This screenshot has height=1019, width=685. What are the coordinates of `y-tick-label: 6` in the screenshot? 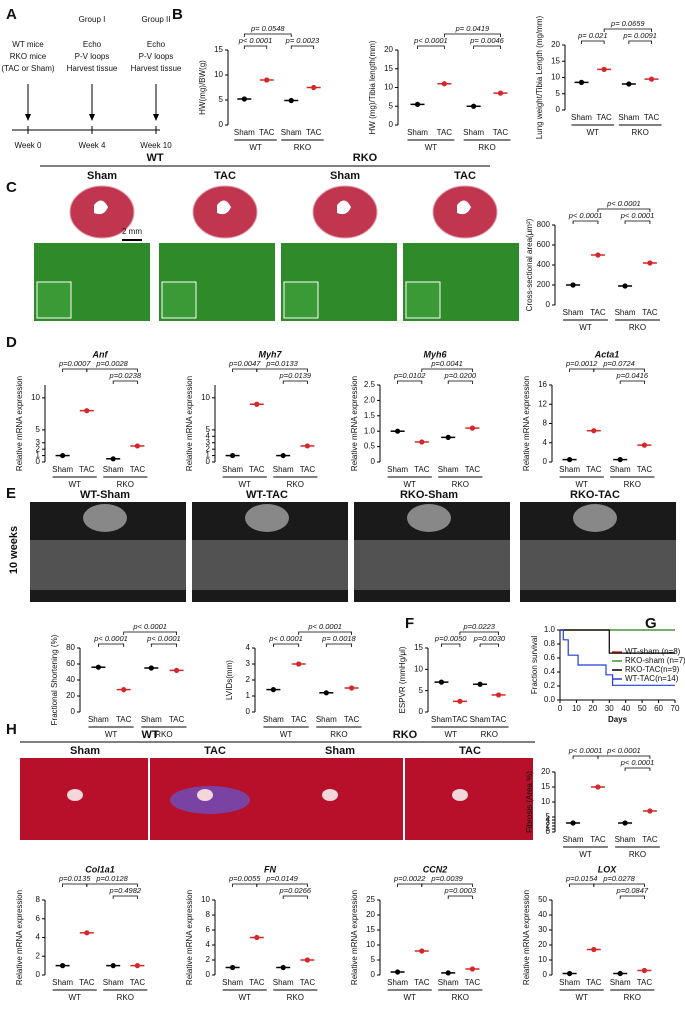 It's located at (208, 929).